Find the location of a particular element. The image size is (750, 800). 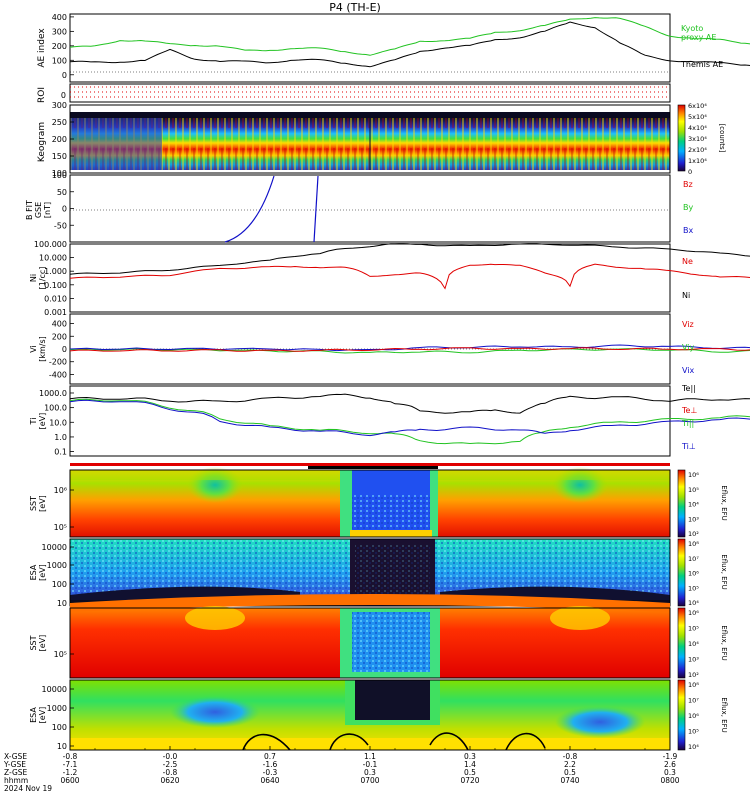

legend-kyoto-line2: proxy AE is located at coordinates (698, 37).